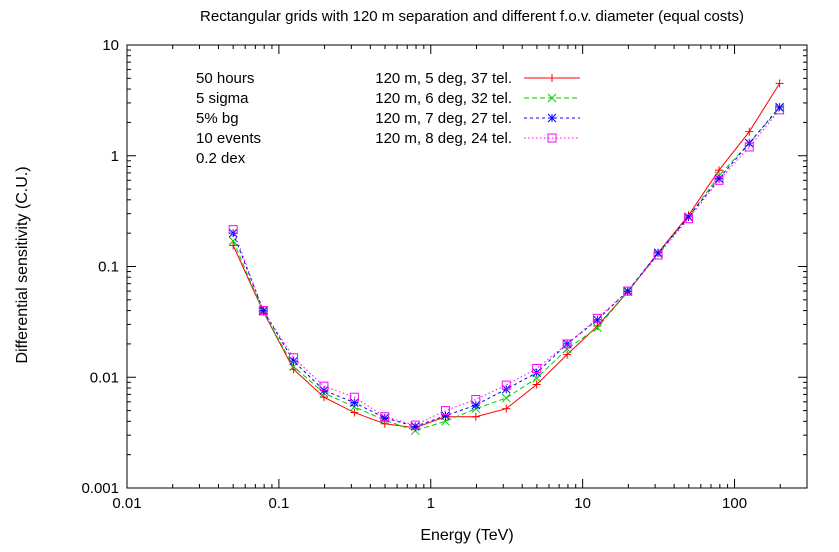 This screenshot has width=839, height=552. What do you see at coordinates (104, 377) in the screenshot?
I see `y-tick-label: 0.01` at bounding box center [104, 377].